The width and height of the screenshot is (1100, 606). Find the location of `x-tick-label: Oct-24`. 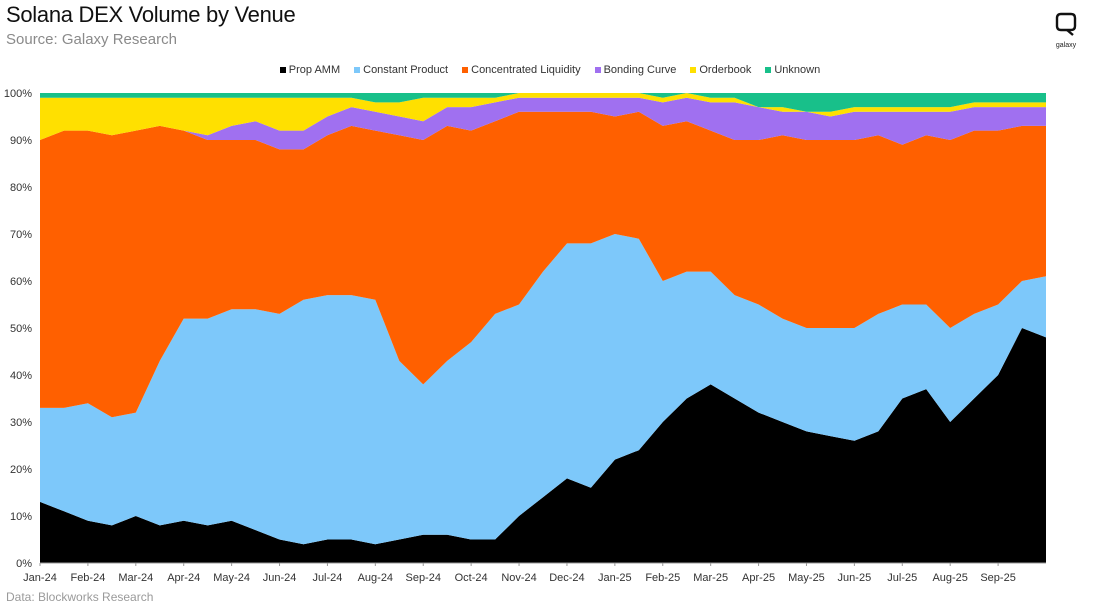

x-tick-label: Oct-24 is located at coordinates (471, 578).